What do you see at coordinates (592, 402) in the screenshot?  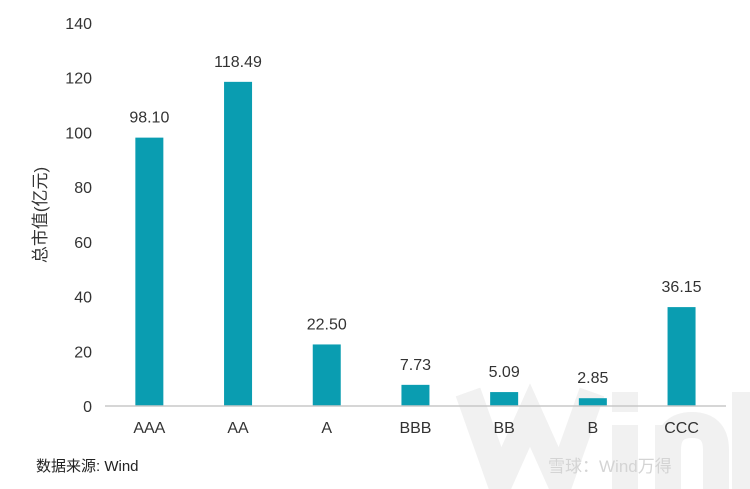 I see `bar-B` at bounding box center [592, 402].